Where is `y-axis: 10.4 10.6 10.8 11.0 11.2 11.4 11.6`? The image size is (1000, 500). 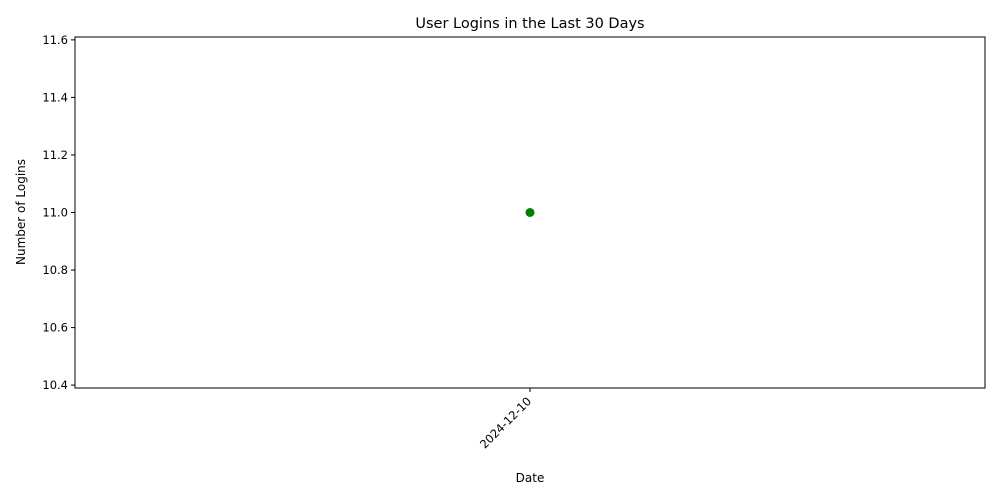
y-axis: 10.4 10.6 10.8 11.0 11.2 11.4 11.6 is located at coordinates (58, 212).